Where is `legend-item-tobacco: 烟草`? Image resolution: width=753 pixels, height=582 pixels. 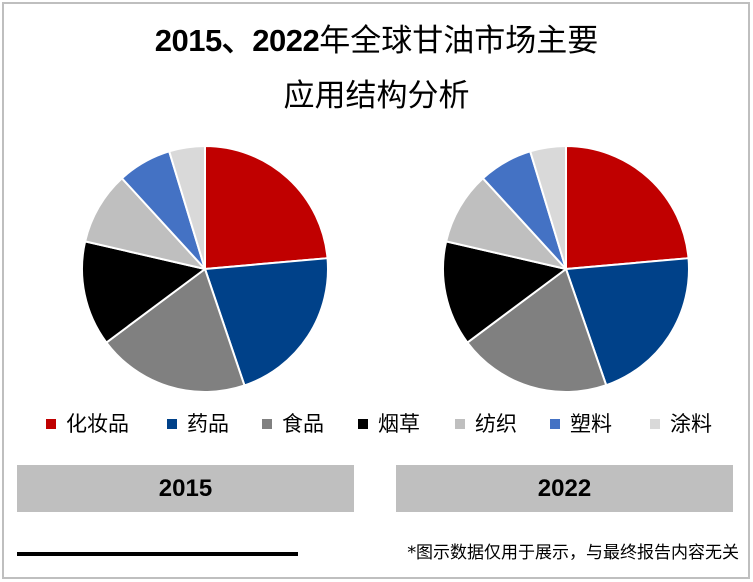 legend-item-tobacco: 烟草 is located at coordinates (389, 424).